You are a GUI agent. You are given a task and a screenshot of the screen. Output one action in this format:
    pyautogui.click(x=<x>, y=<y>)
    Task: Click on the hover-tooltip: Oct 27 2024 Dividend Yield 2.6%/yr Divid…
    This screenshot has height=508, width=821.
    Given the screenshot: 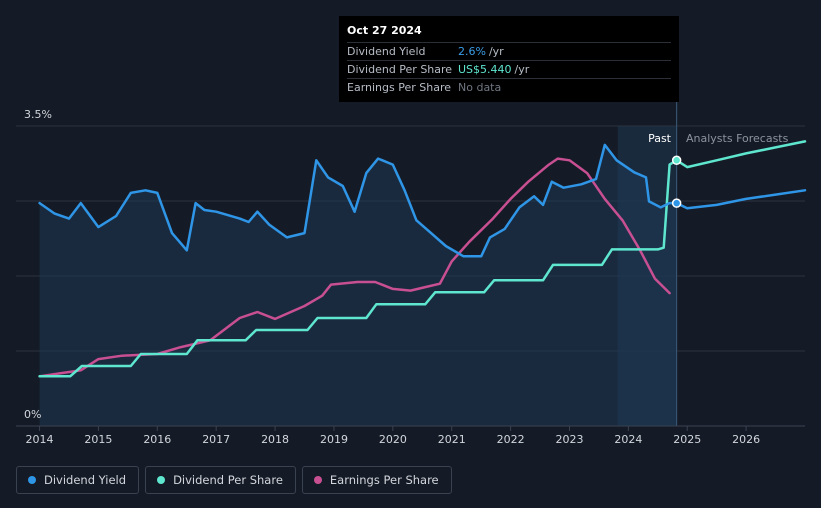 What is the action you would take?
    pyautogui.click(x=509, y=59)
    